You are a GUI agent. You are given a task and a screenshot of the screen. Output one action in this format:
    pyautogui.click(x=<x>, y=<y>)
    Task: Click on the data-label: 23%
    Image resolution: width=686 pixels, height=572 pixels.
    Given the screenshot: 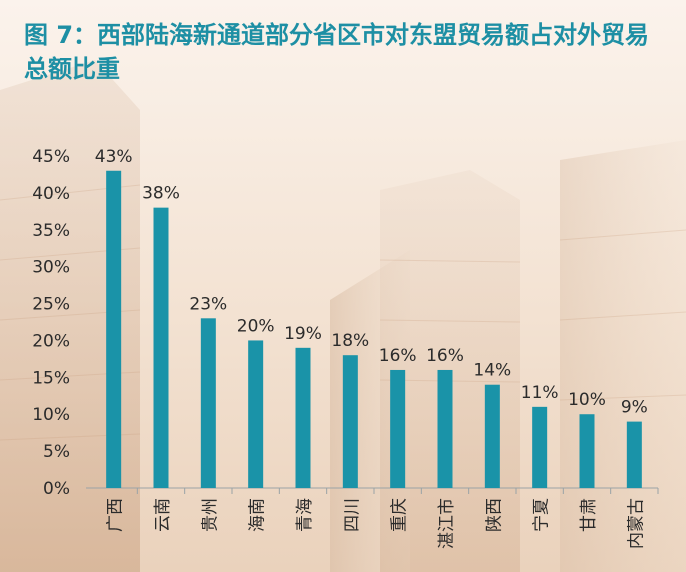 What is the action you would take?
    pyautogui.click(x=208, y=304)
    